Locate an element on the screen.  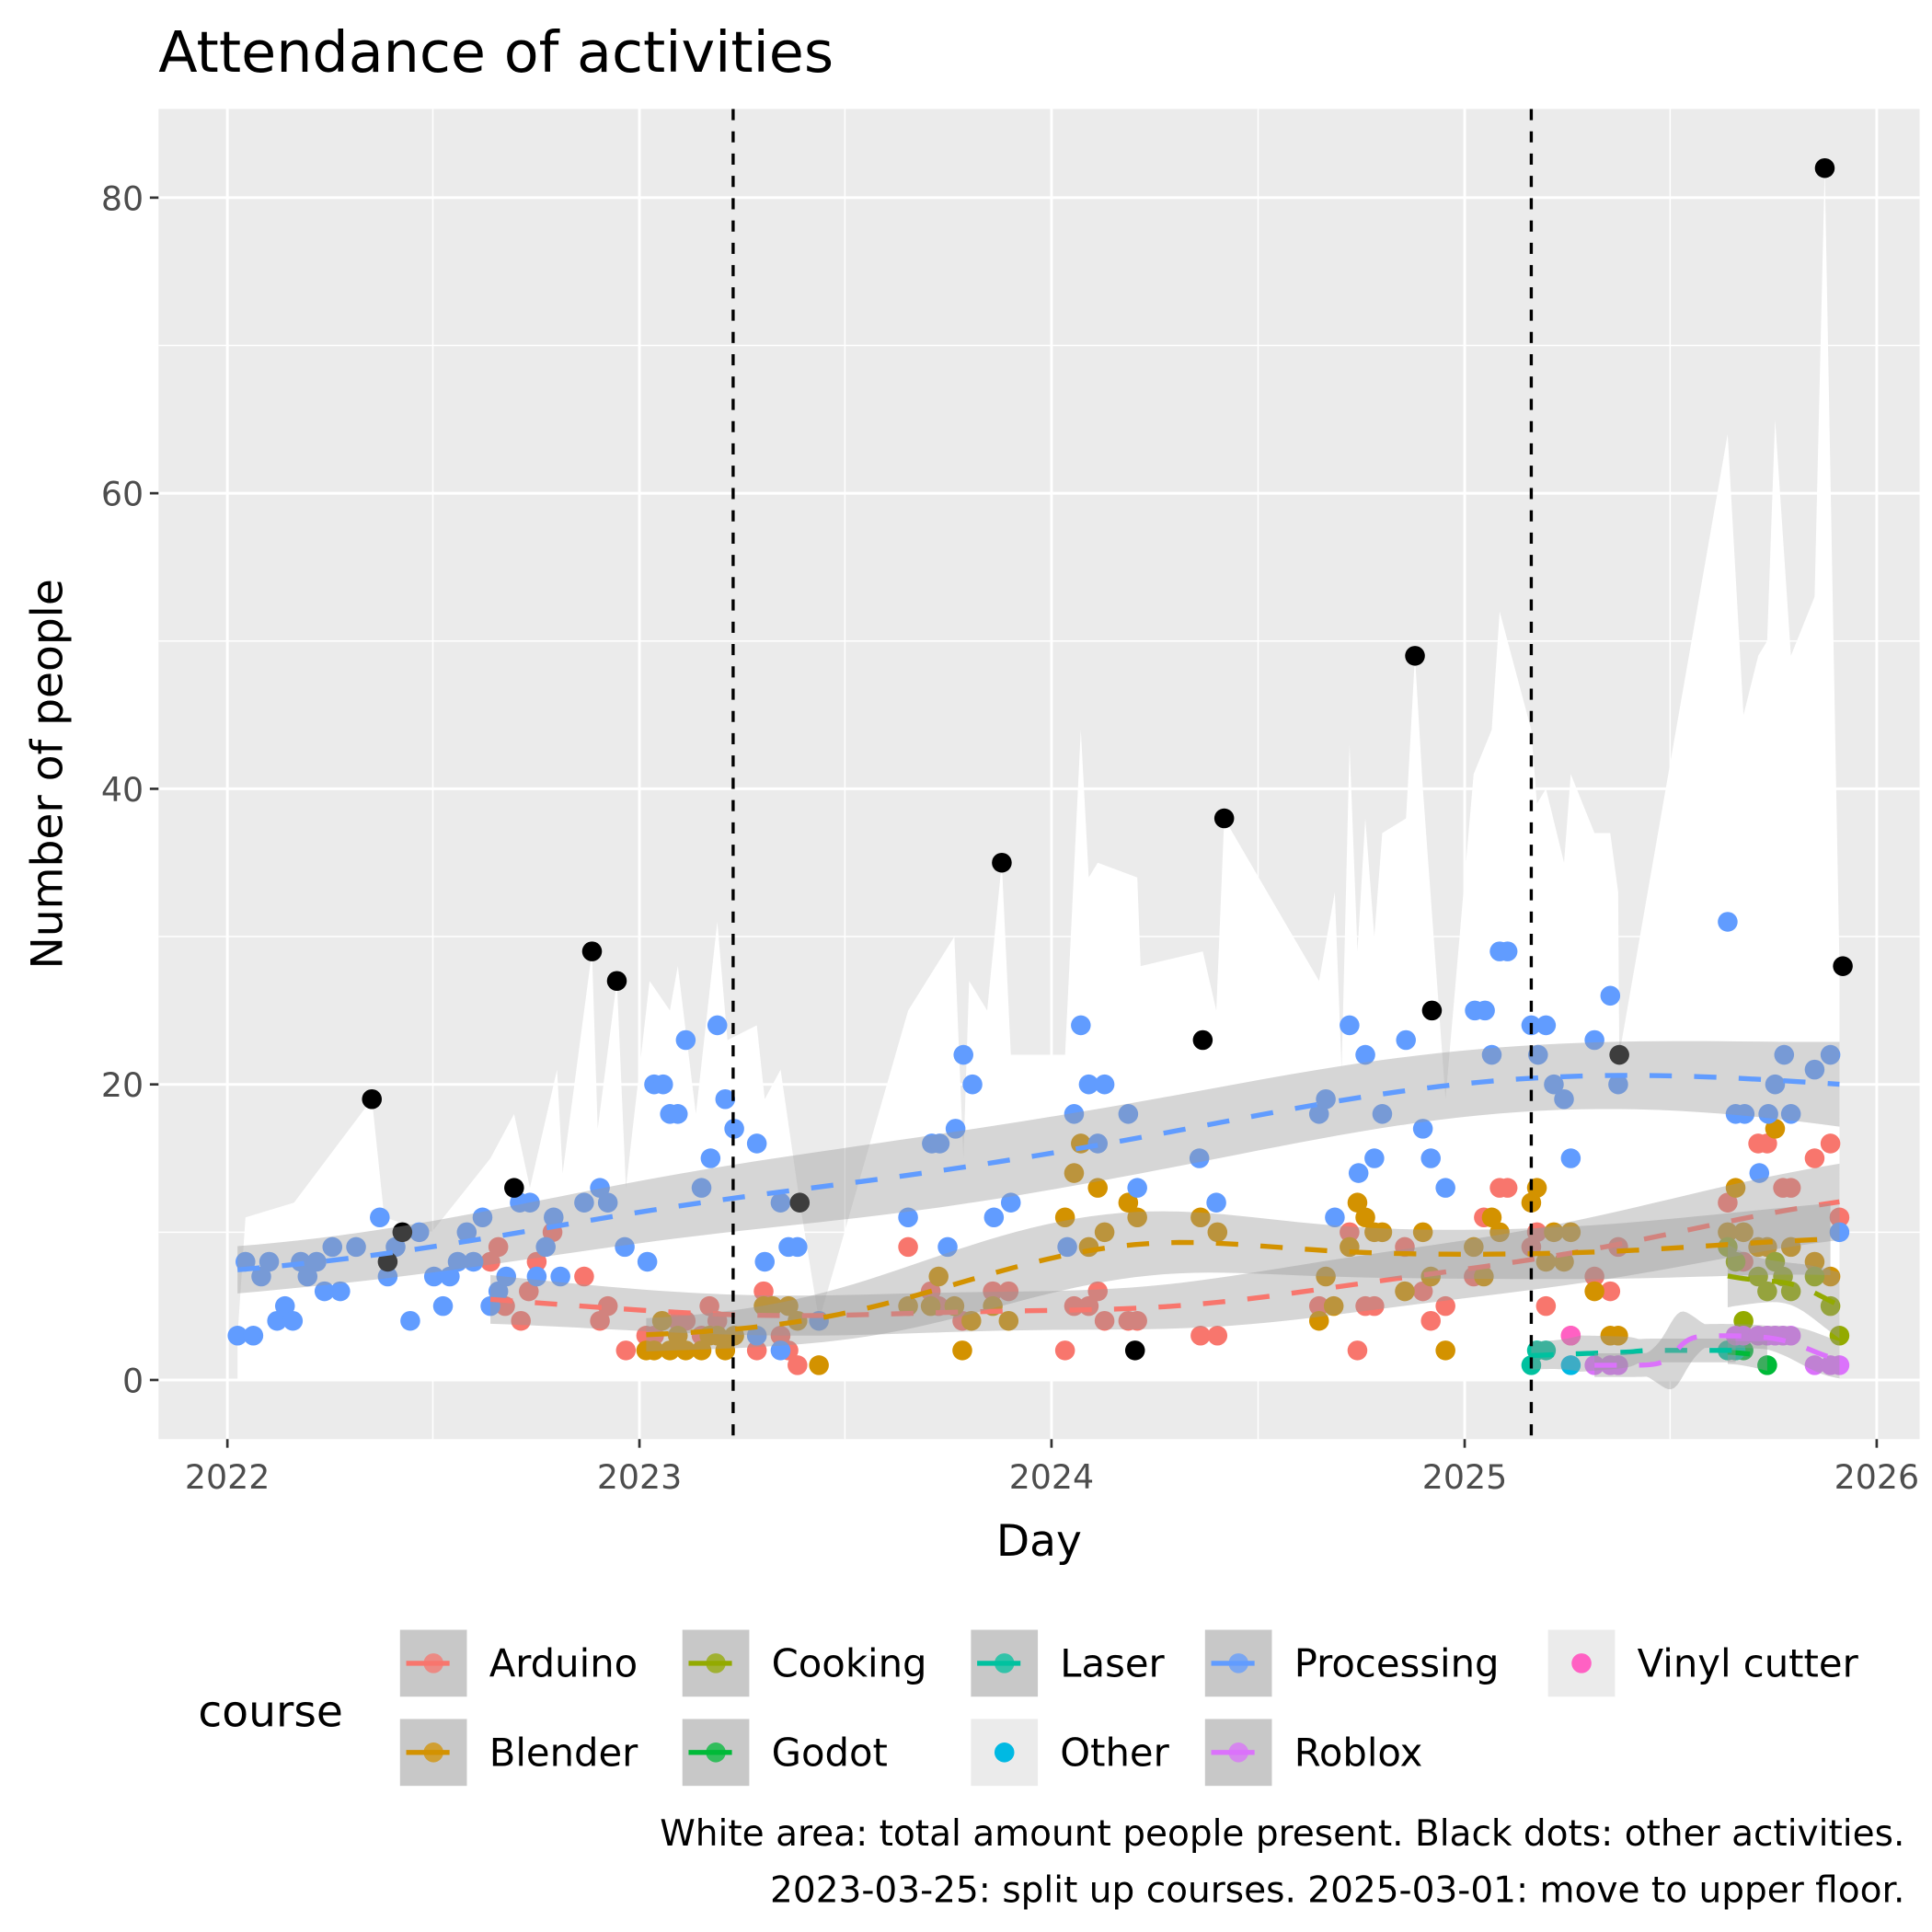
point-other is located at coordinates (1570, 1365).